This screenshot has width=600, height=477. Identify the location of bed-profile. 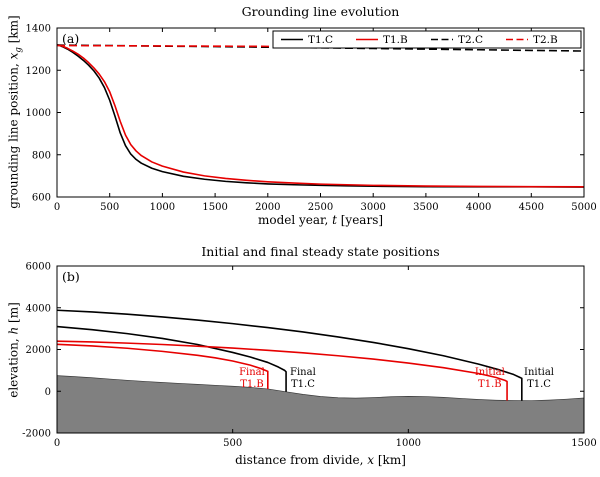
(320, 404).